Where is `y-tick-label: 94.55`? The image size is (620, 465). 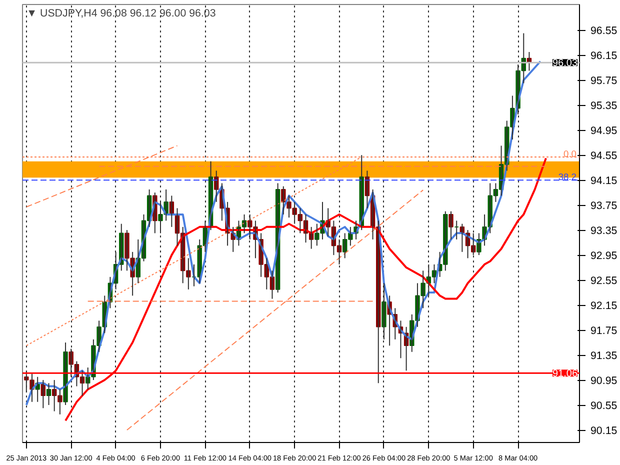 y-tick-label: 94.55 is located at coordinates (604, 156).